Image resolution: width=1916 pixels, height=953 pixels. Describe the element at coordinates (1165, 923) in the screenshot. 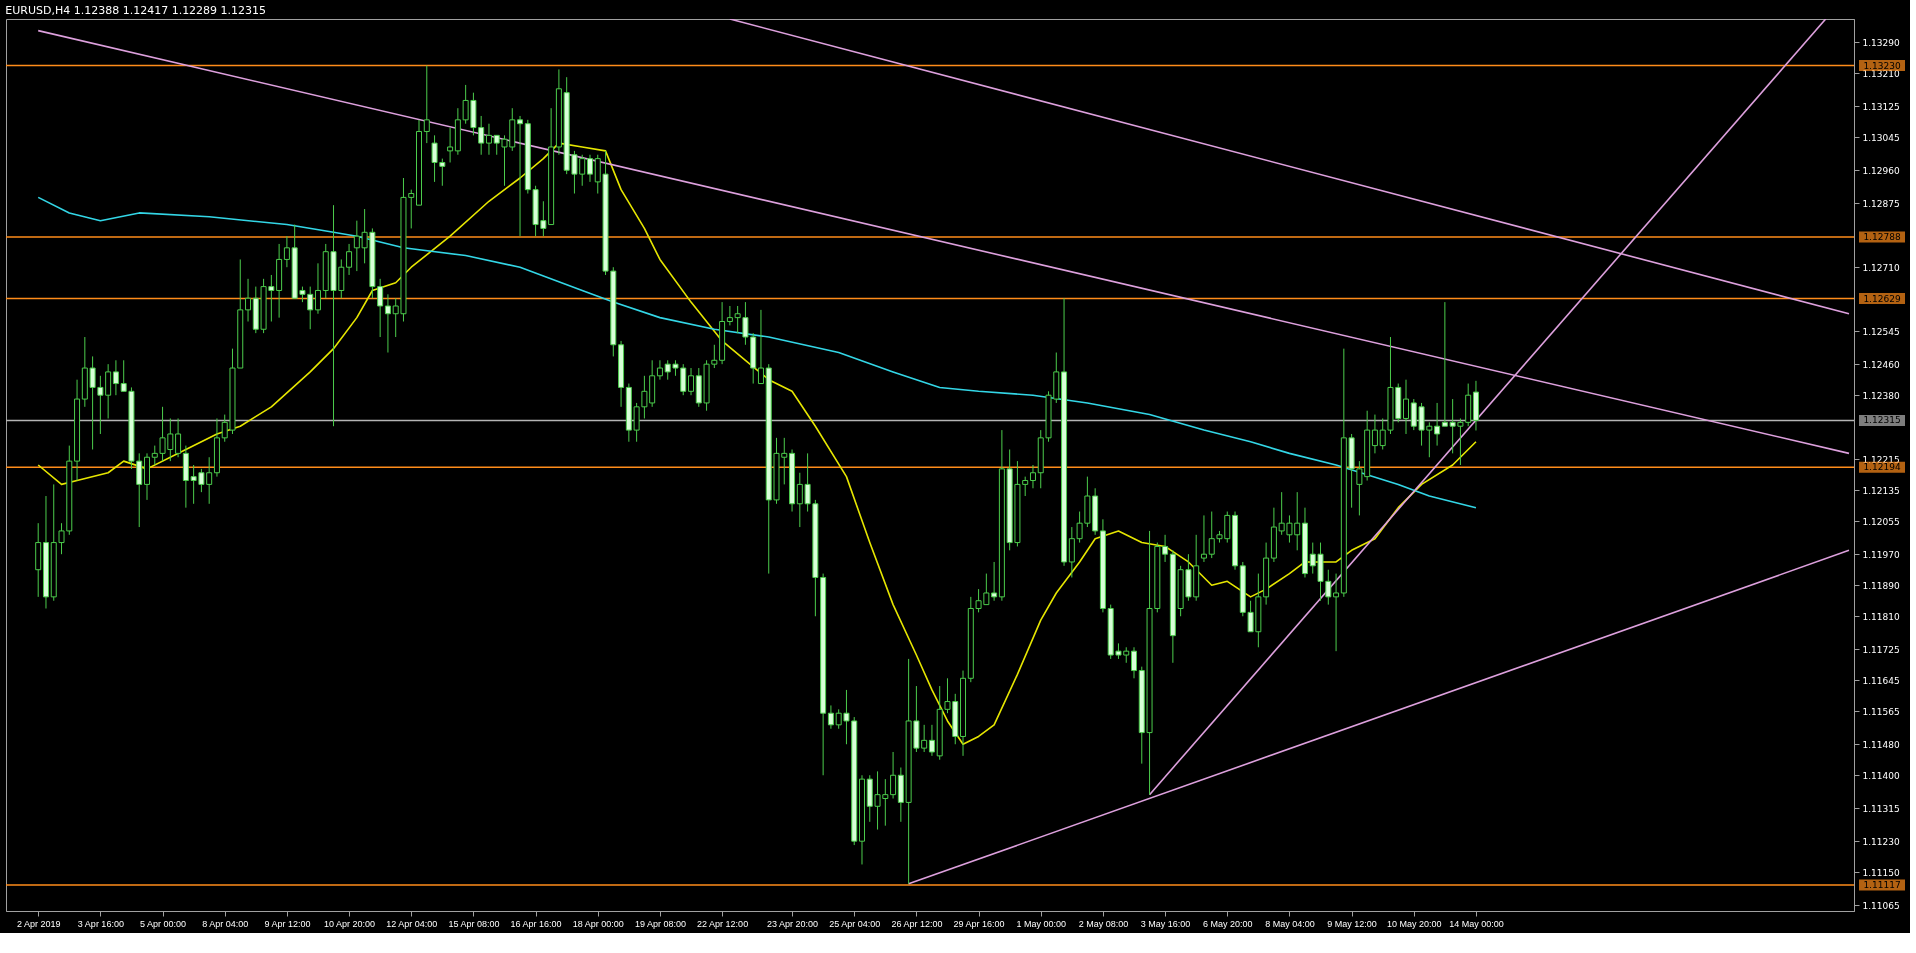

I see `x-tick-label: 3 May 16:00` at that location.